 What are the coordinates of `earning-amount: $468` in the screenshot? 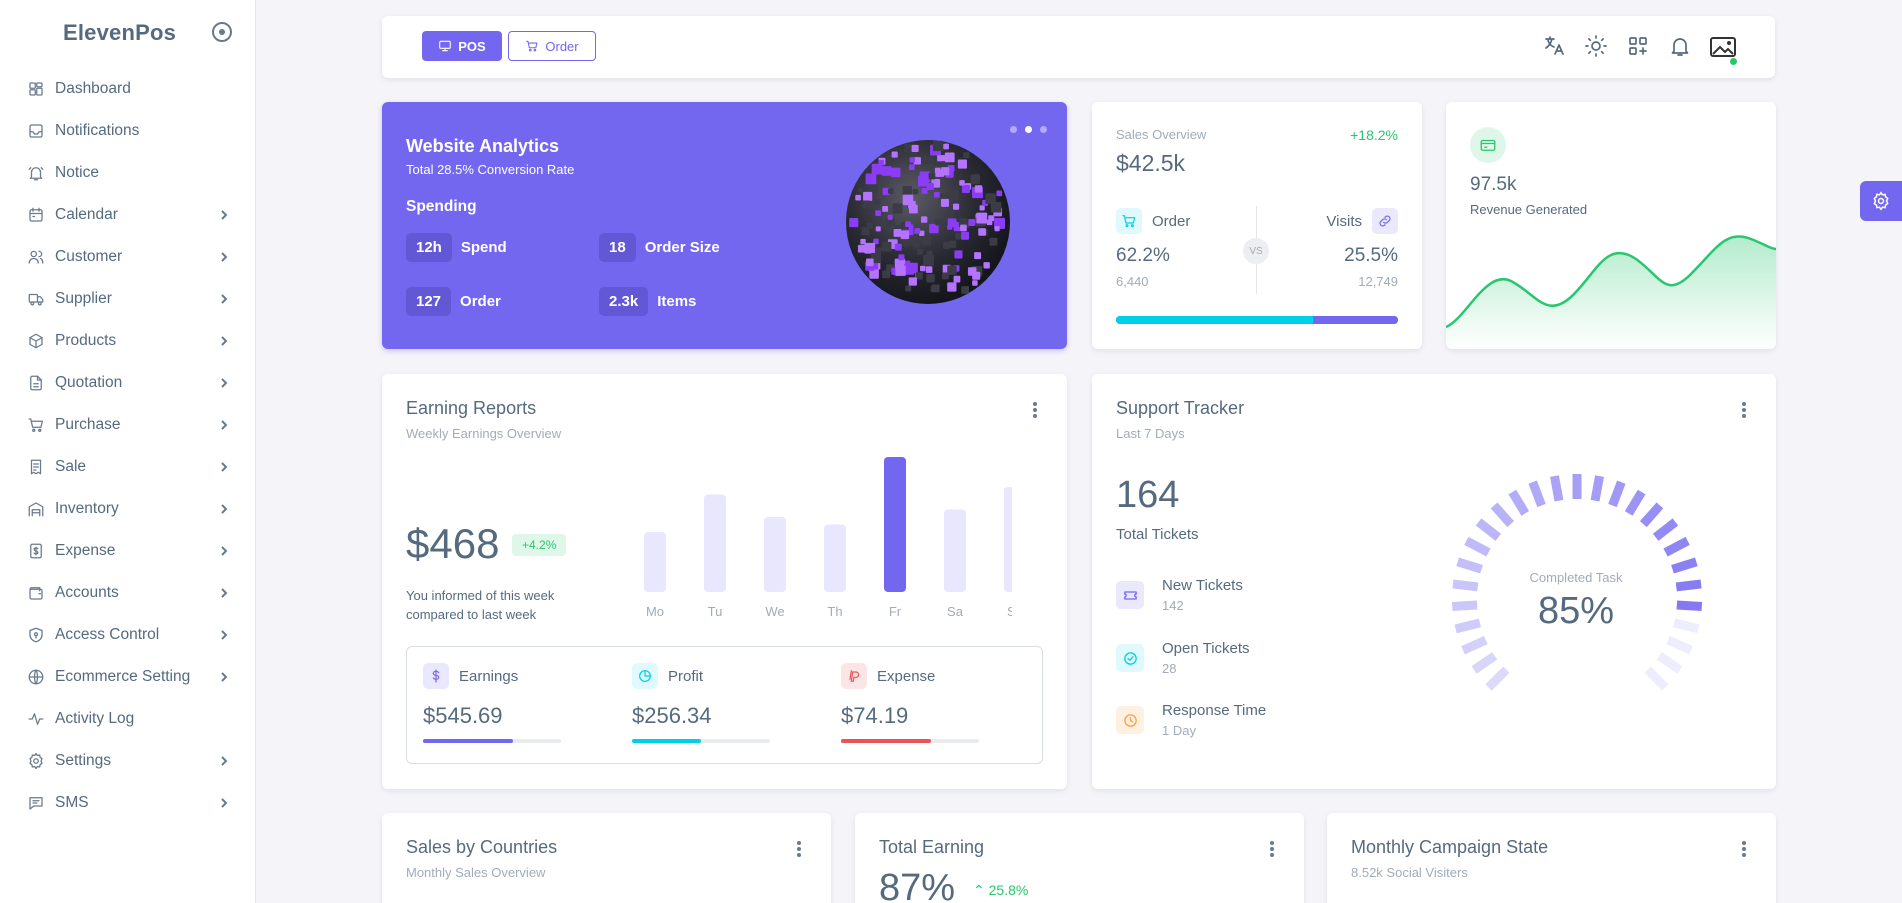 It's located at (453, 543).